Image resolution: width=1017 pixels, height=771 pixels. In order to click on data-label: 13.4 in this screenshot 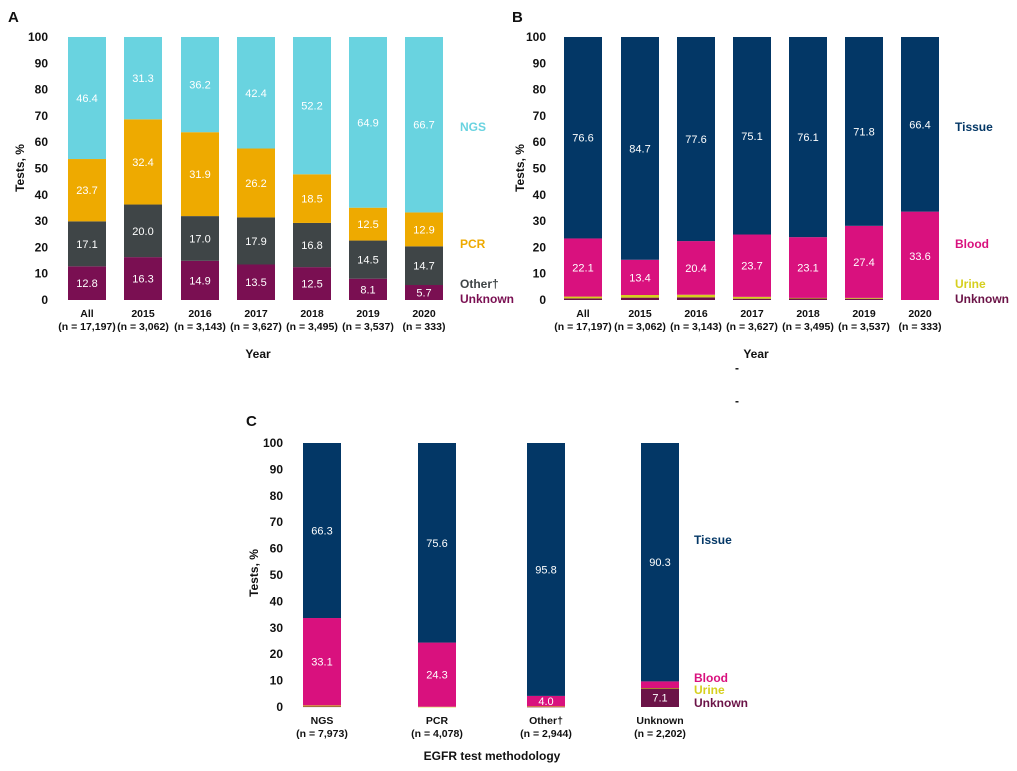, I will do `click(639, 278)`.